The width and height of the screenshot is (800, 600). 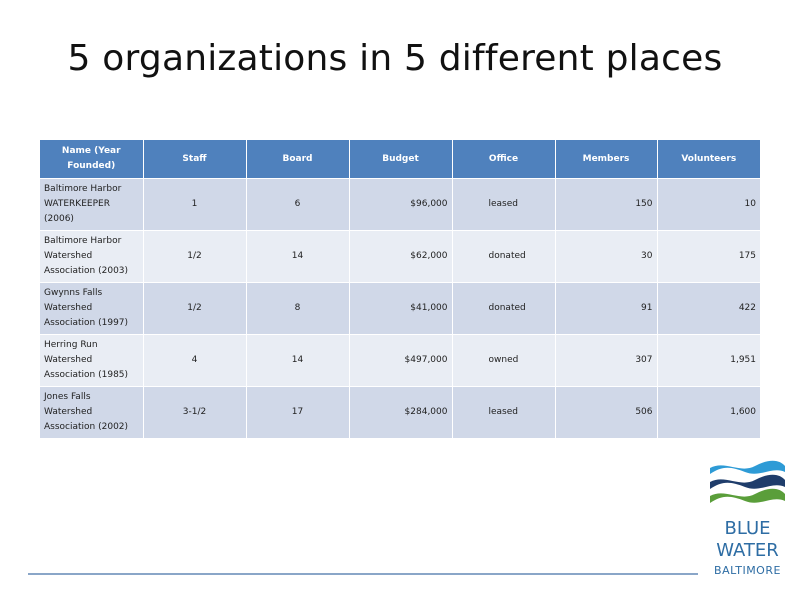 What do you see at coordinates (708, 308) in the screenshot?
I see `cell-volunteers: 422` at bounding box center [708, 308].